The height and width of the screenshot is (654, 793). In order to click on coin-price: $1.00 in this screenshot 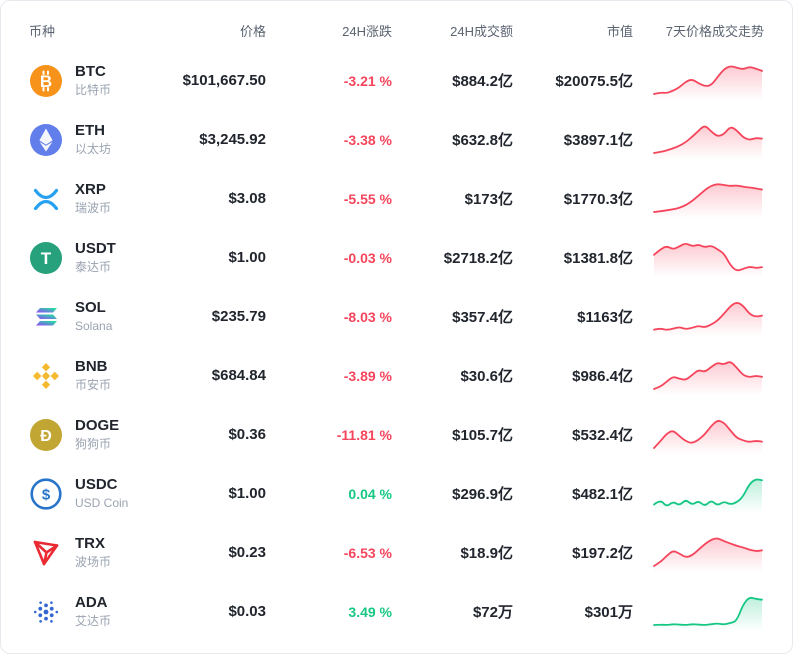, I will do `click(247, 257)`.